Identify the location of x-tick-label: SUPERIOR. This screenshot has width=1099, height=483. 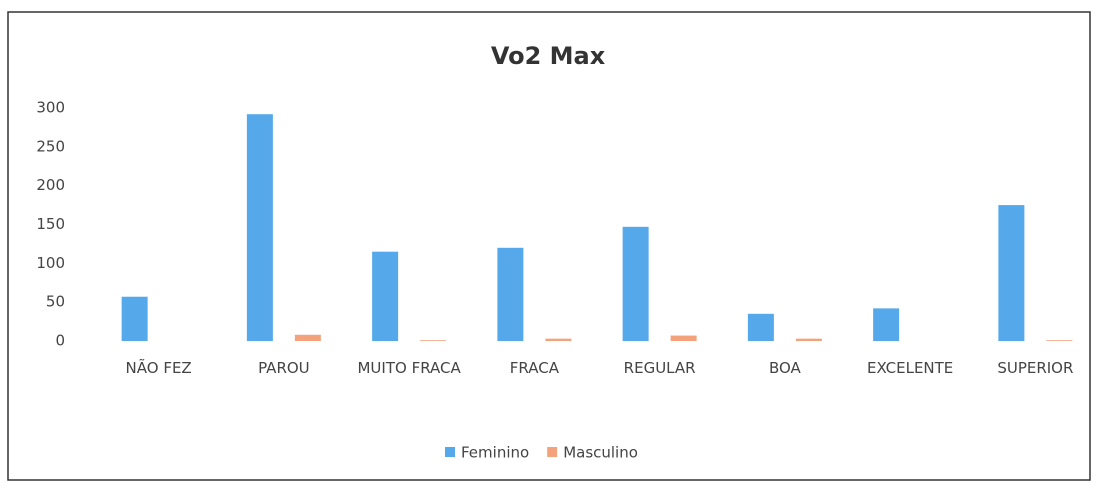
(1035, 368).